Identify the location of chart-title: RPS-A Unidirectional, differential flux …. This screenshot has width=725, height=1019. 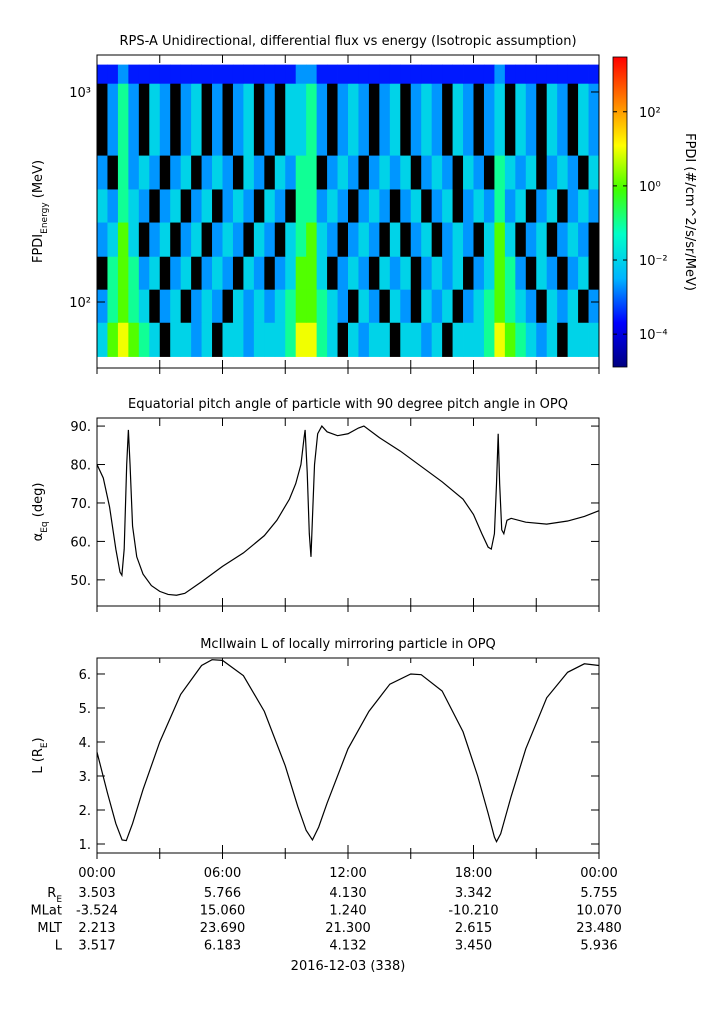
(347, 41).